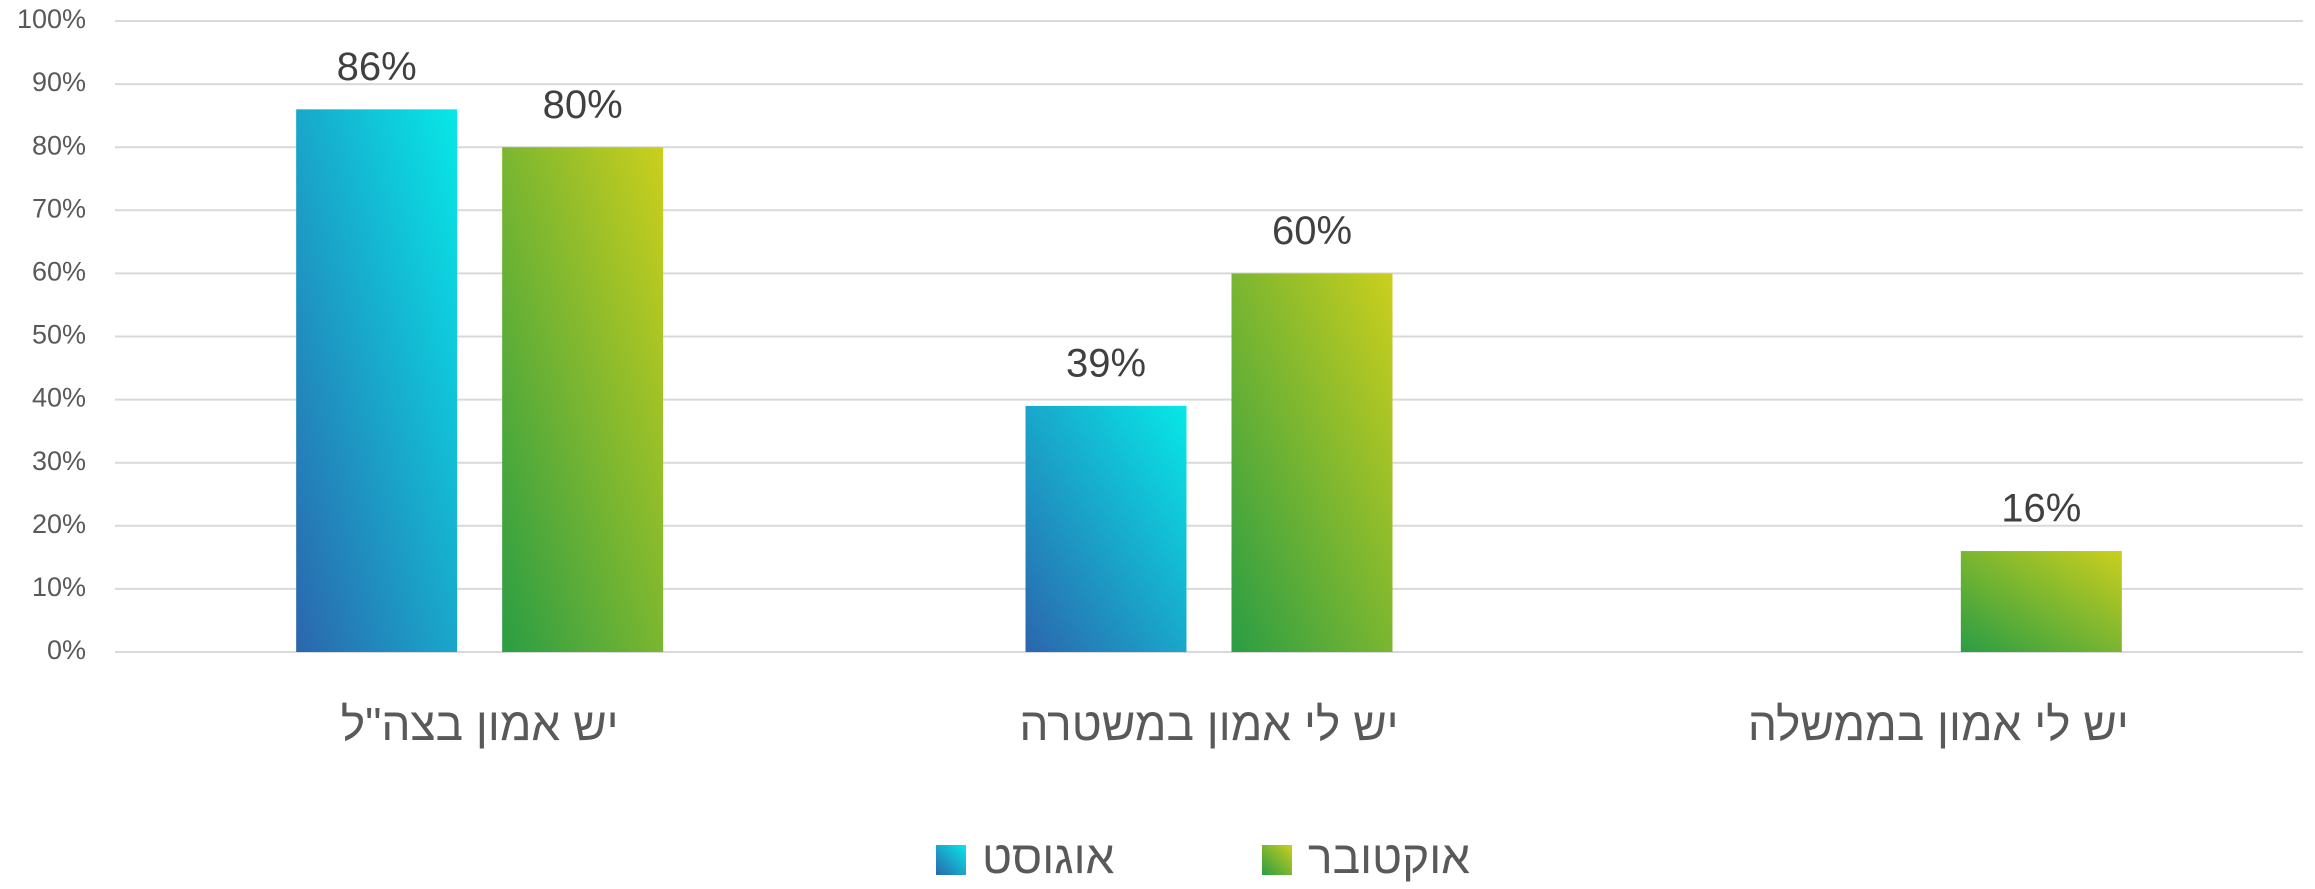 Image resolution: width=2315 pixels, height=889 pixels. Describe the element at coordinates (59, 398) in the screenshot. I see `y-tick-label: 40%` at that location.